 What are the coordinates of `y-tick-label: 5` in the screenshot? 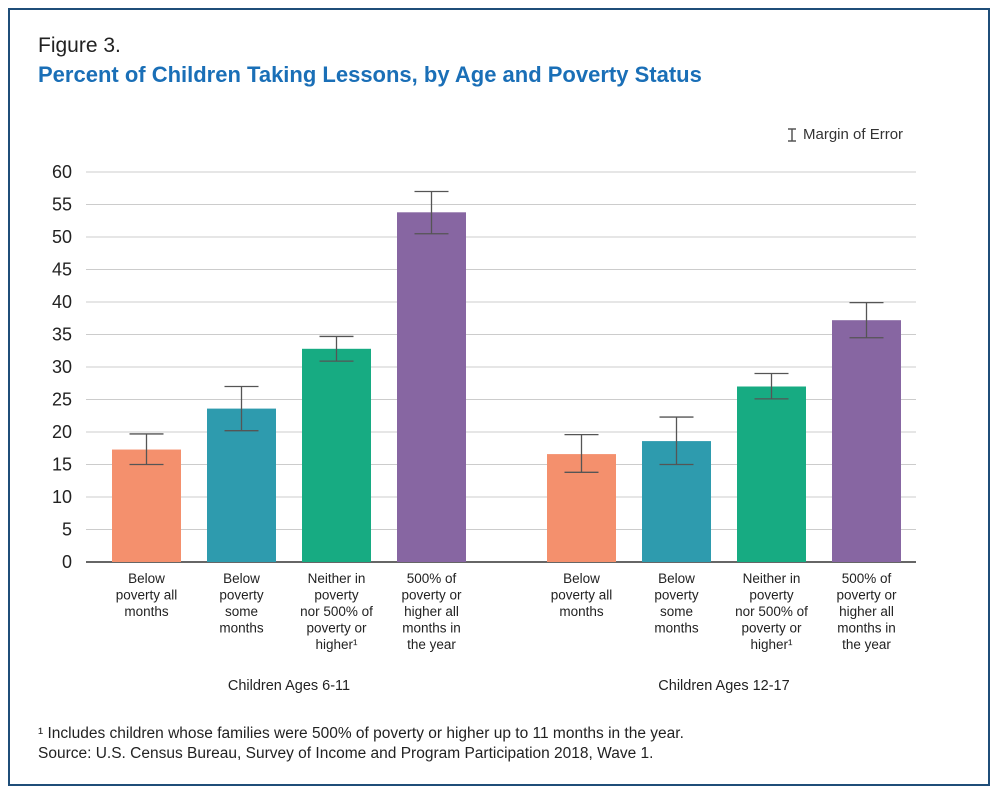 It's located at (67, 530).